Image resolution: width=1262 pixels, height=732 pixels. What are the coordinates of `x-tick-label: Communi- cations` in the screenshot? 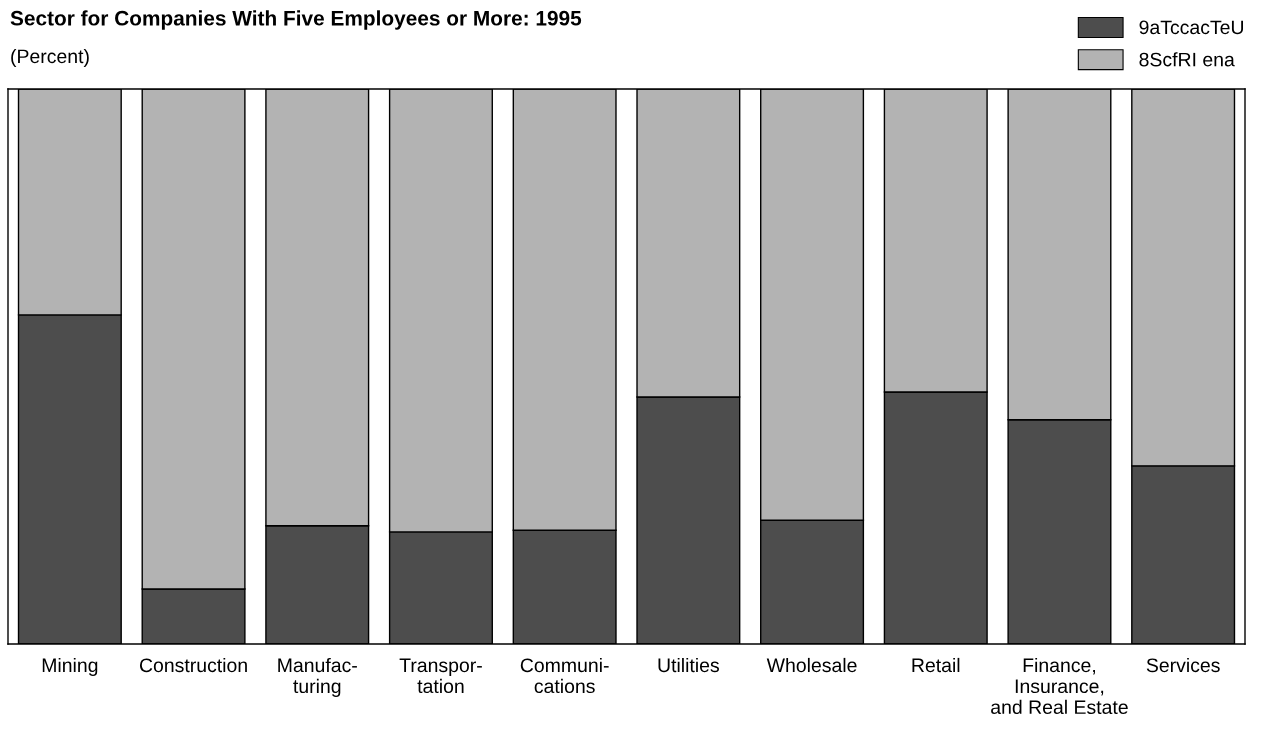 It's located at (564, 675).